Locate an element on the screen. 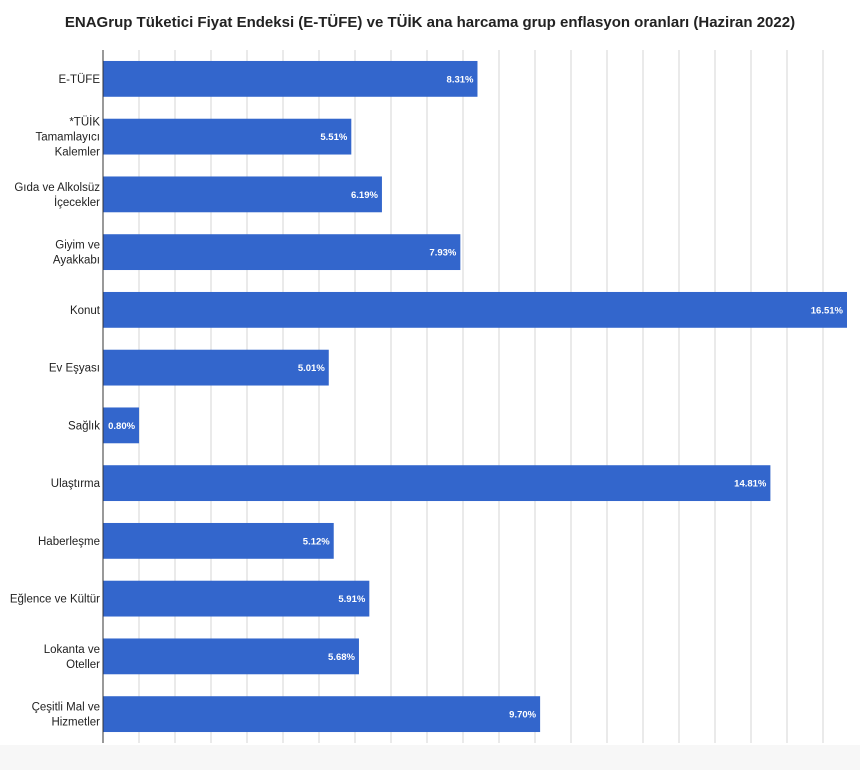  category-label-line: Oteller is located at coordinates (83, 665).